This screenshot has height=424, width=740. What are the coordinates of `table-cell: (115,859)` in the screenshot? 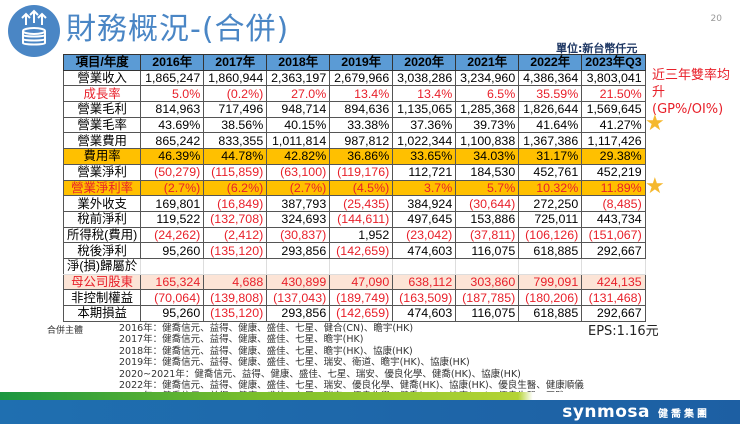 It's located at (235, 172).